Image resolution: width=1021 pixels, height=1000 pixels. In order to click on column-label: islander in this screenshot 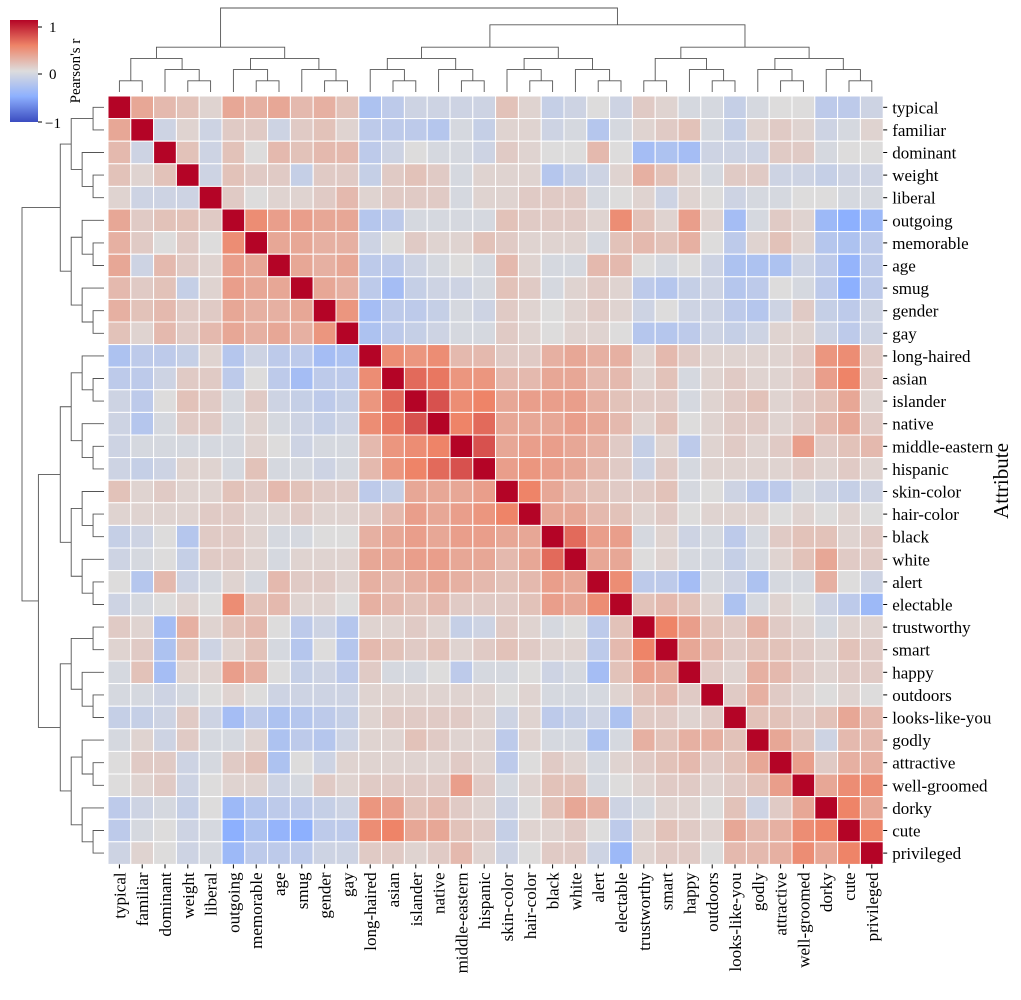, I will do `click(416, 899)`.